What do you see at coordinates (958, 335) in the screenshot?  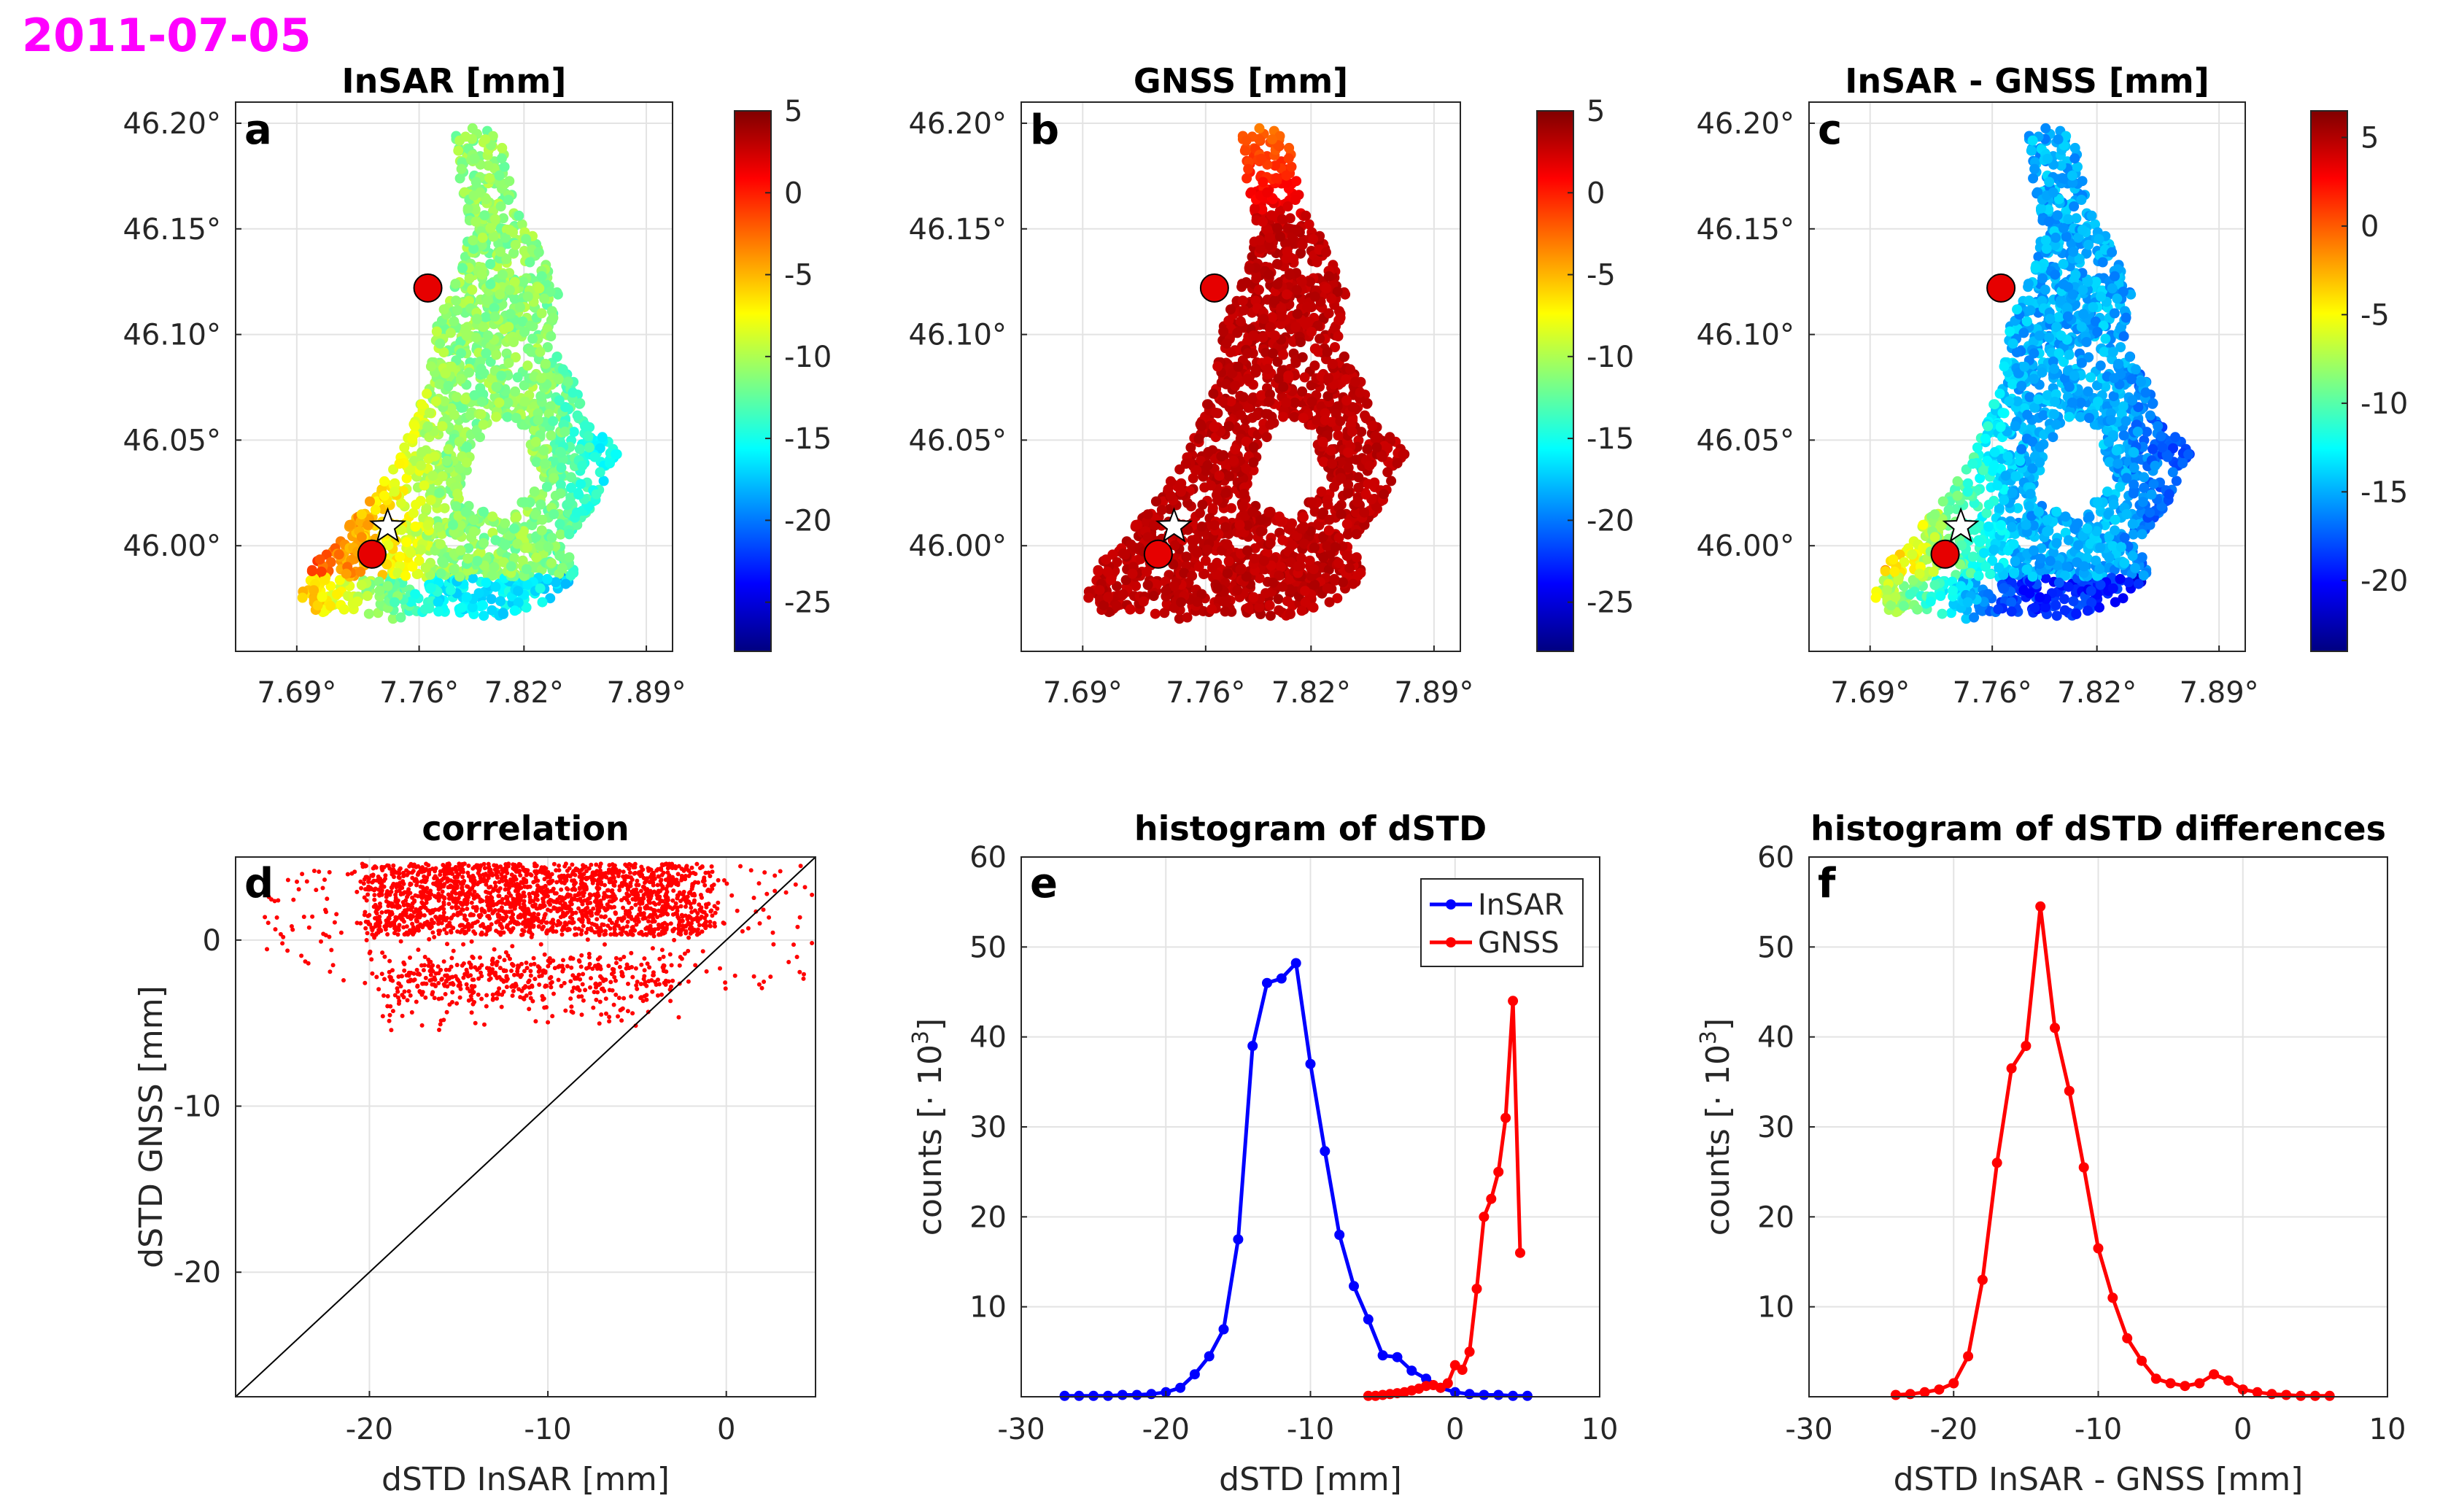 I see `y-tick-label: 46.10°` at bounding box center [958, 335].